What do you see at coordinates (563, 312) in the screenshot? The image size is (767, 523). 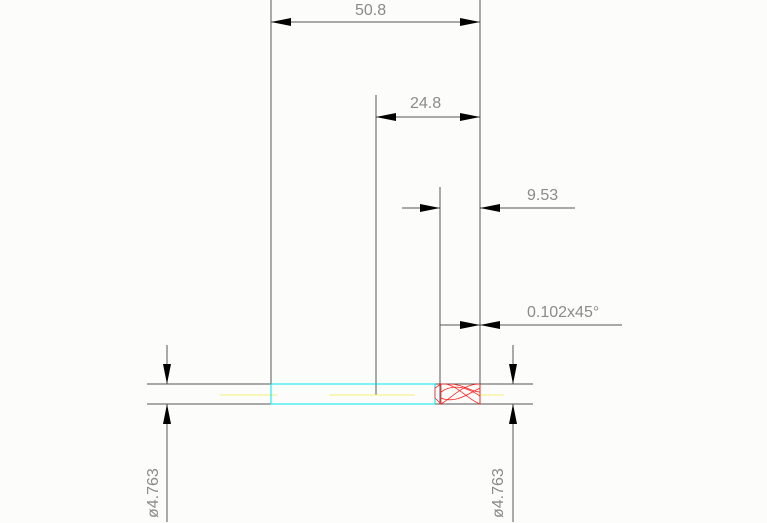 I see `dim-text-chamfer: 0.102x45°` at bounding box center [563, 312].